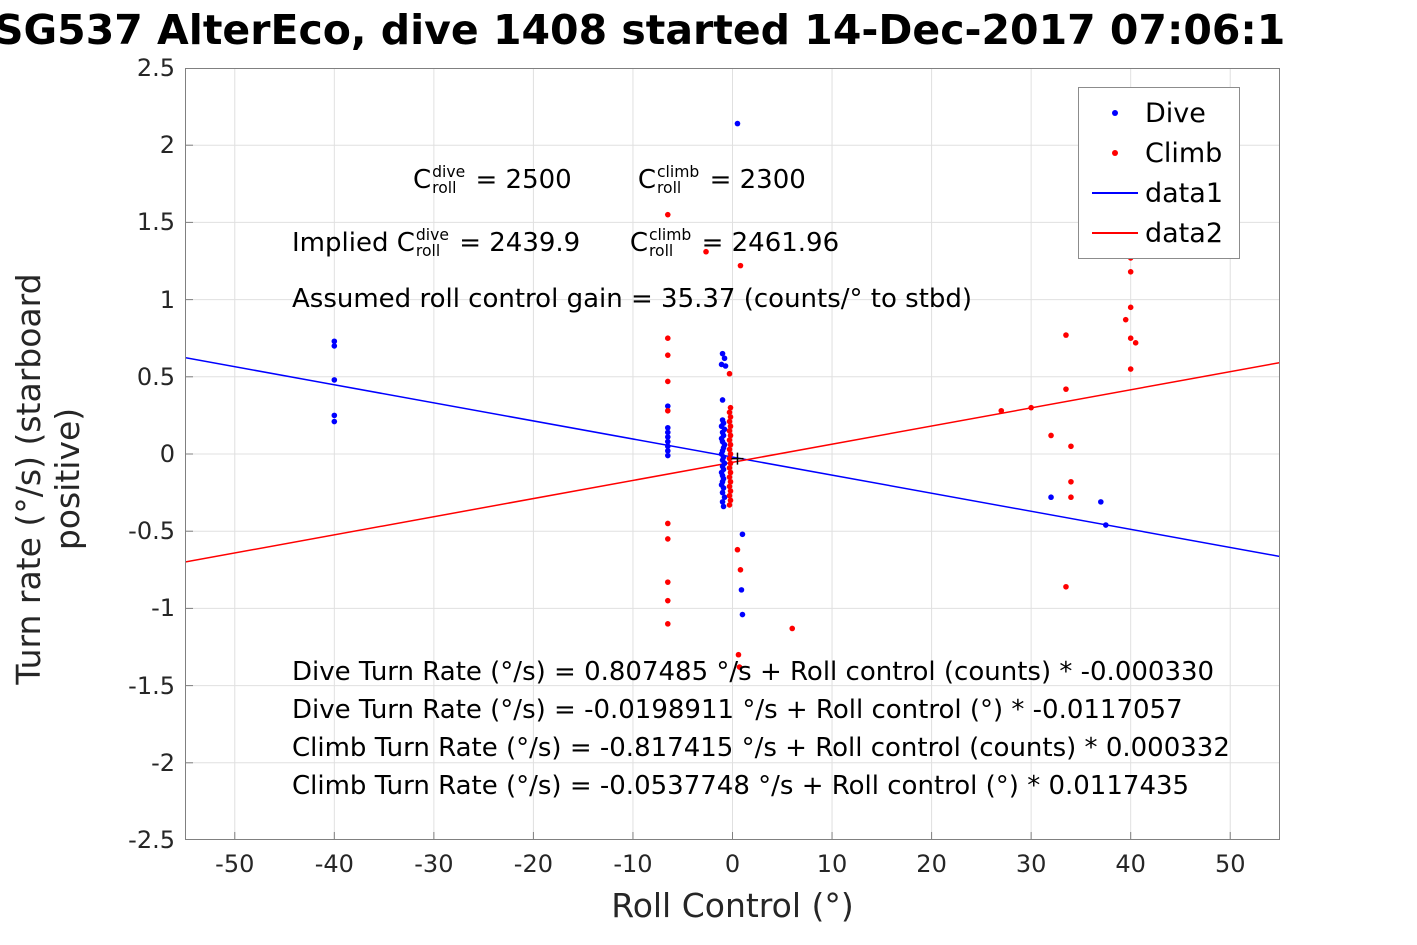  What do you see at coordinates (167, 299) in the screenshot?
I see `y-tick-label: 1` at bounding box center [167, 299].